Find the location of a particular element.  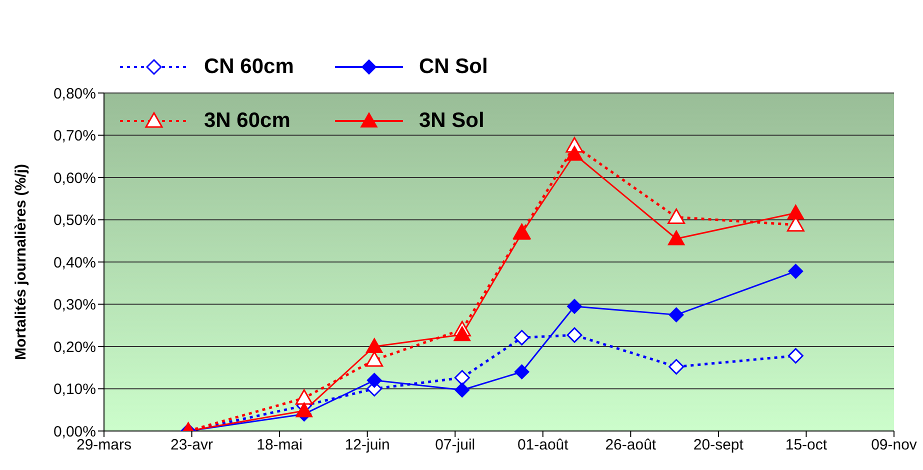

legend-label: 3N Sol is located at coordinates (451, 121).